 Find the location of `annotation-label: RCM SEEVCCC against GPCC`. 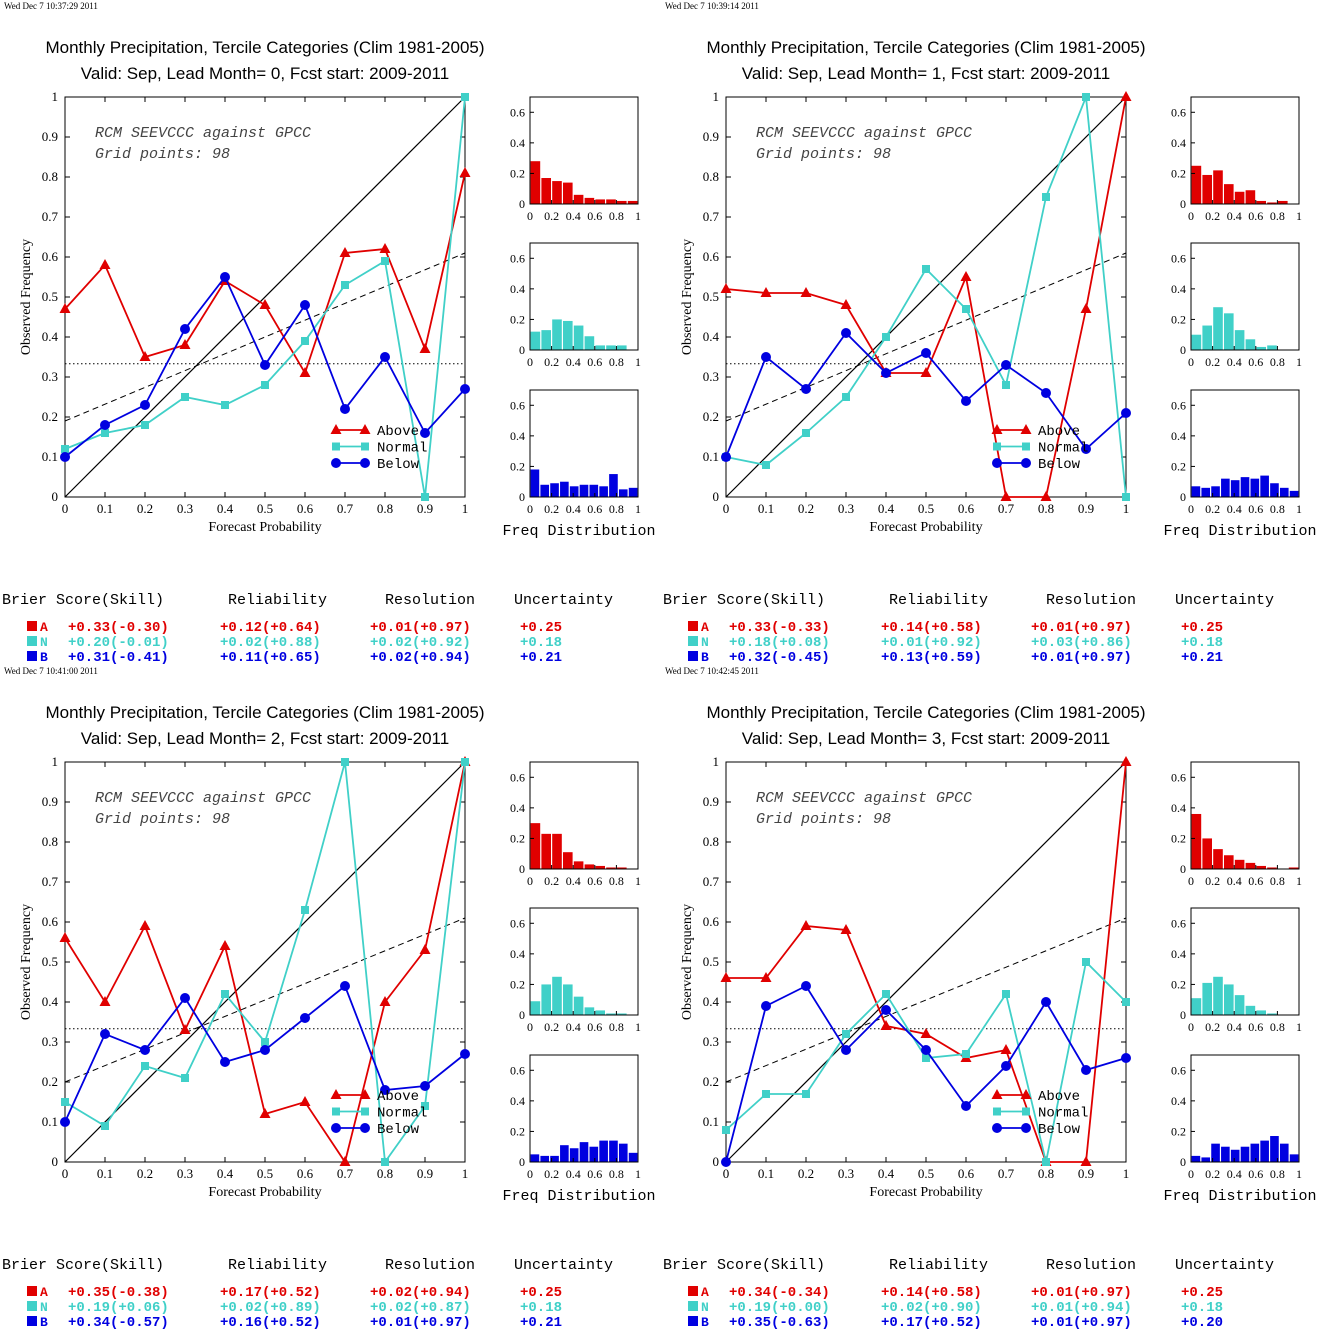

annotation-label: RCM SEEVCCC against GPCC is located at coordinates (203, 798).